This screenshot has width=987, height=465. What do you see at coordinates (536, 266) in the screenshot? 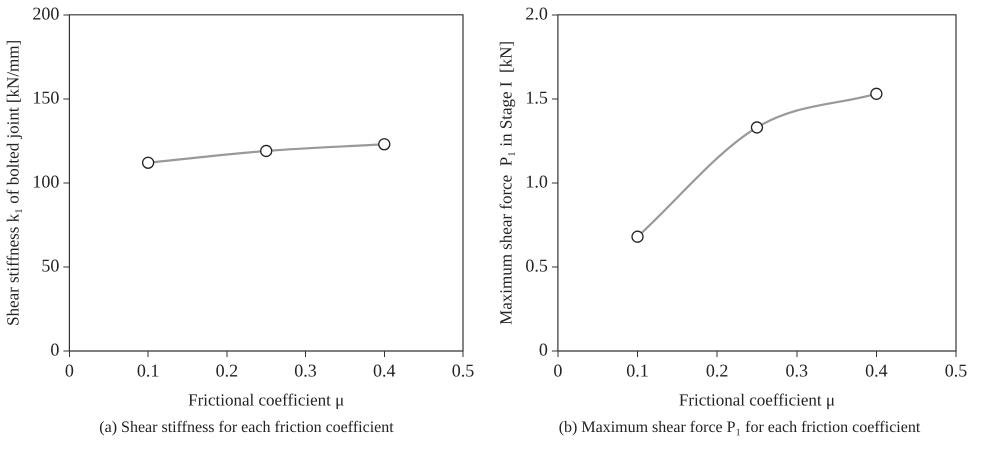
I see `y-tick-label: 0.5` at bounding box center [536, 266].